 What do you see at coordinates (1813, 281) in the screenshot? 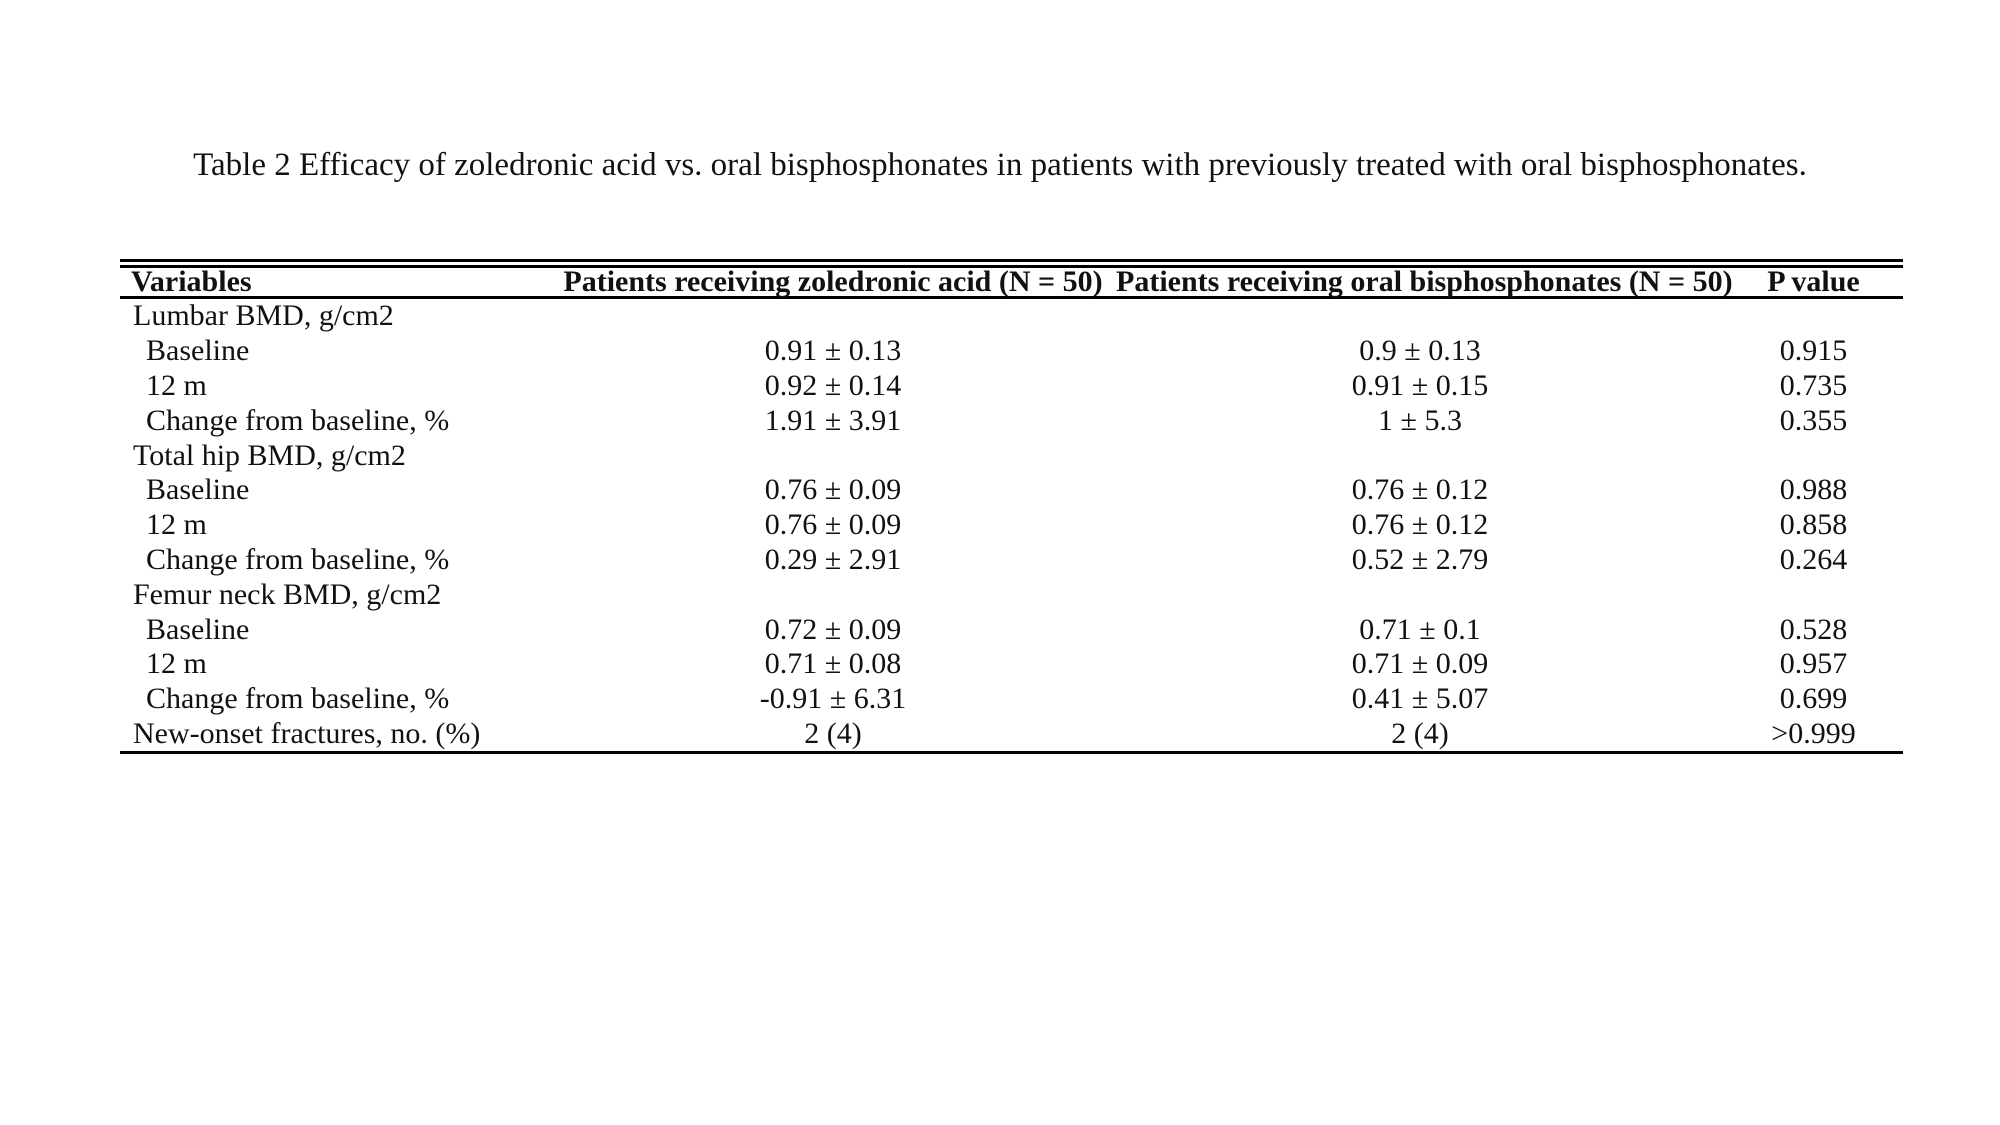
I see `column-header-p-value: P value` at bounding box center [1813, 281].